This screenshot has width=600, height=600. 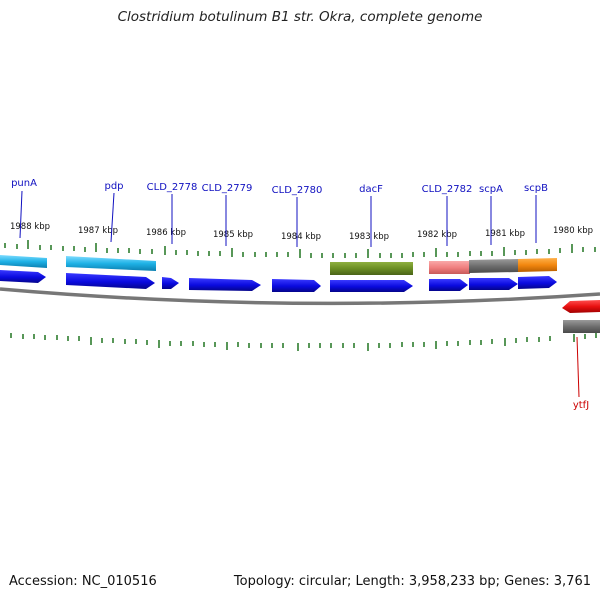 What do you see at coordinates (303, 342) in the screenshot?
I see `inner-tick-ruler` at bounding box center [303, 342].